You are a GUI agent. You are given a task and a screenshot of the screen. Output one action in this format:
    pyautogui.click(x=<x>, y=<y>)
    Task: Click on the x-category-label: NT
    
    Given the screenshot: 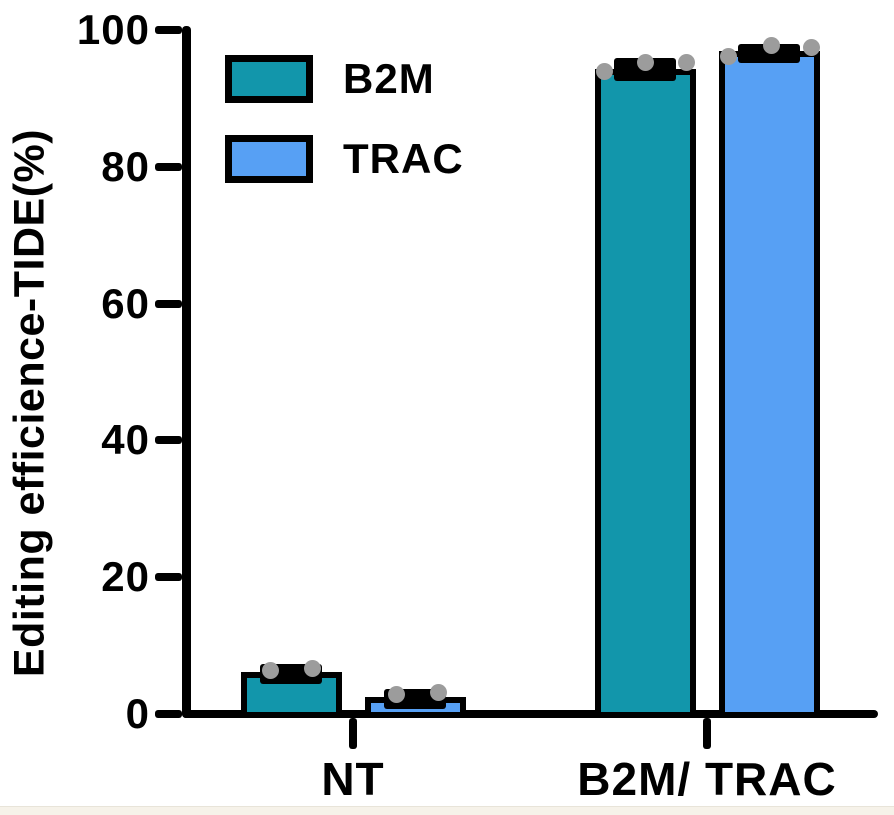 What is the action you would take?
    pyautogui.click(x=353, y=779)
    